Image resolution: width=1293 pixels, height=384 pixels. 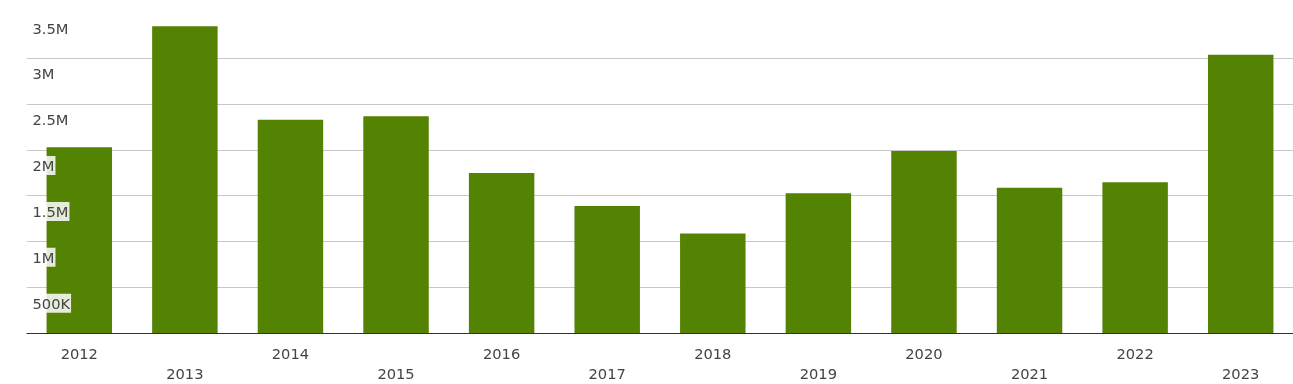 What do you see at coordinates (185, 373) in the screenshot?
I see `x-tick-label: 2013` at bounding box center [185, 373].